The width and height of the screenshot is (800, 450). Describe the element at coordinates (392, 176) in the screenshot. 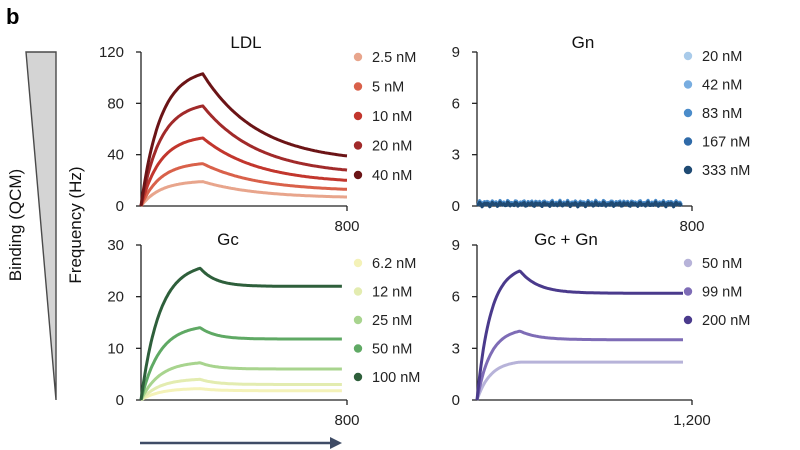

I see `legend-label: 40 nM` at that location.